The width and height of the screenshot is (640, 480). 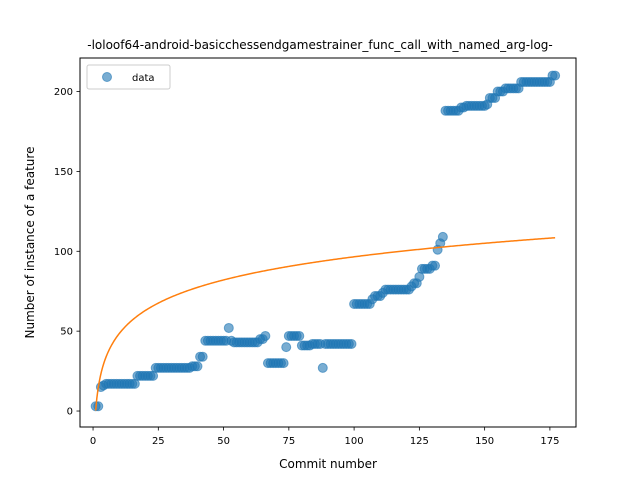 I want to click on x-tick-label: 175, so click(x=549, y=441).